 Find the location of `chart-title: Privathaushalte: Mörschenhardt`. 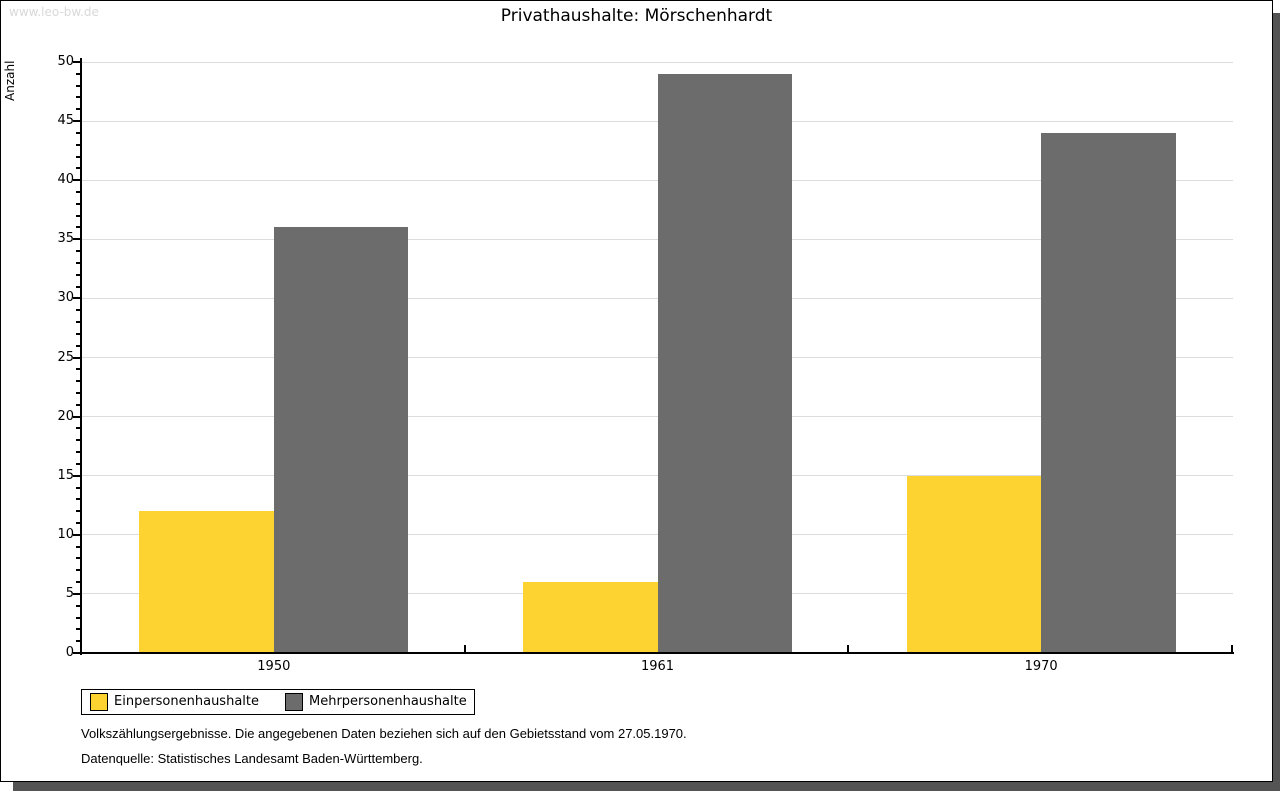

chart-title: Privathaushalte: Mörschenhardt is located at coordinates (636, 16).